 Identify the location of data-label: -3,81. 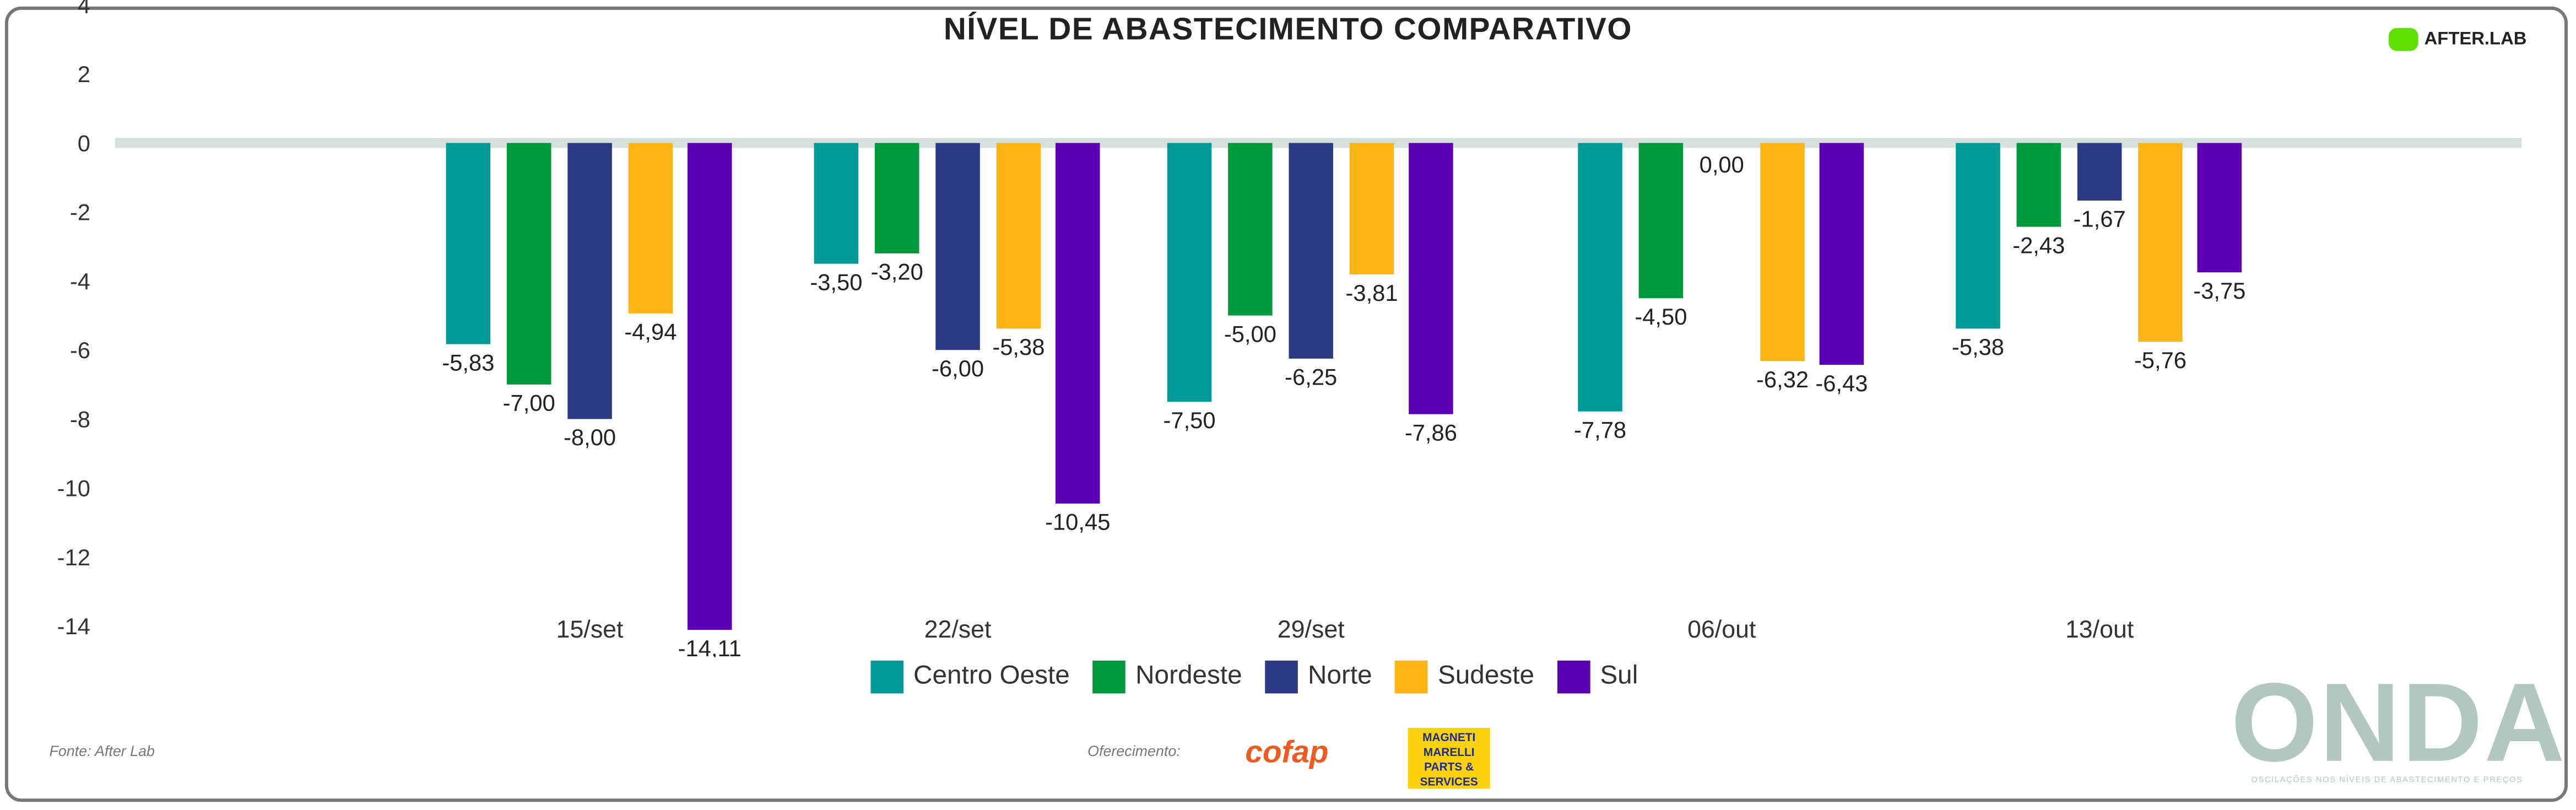
(1371, 293).